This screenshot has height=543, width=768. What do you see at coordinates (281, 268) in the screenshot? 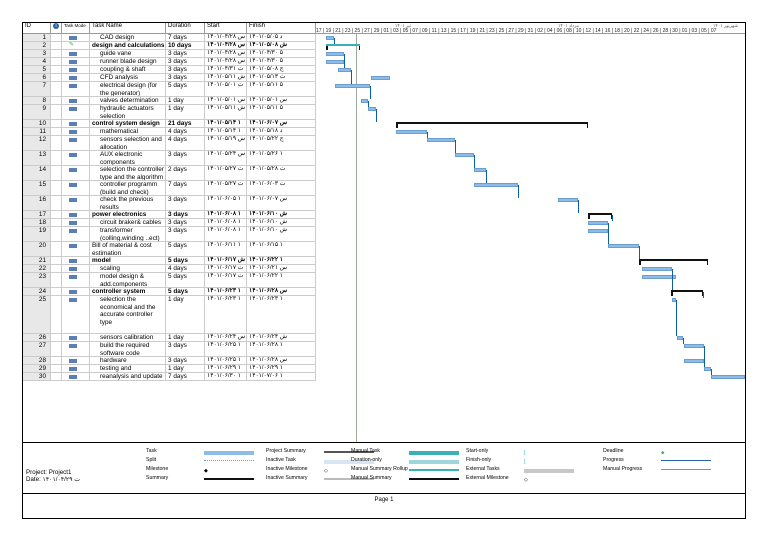
I see `task-finish: ۱۴۰۱/۰۶/۲۱ س` at bounding box center [281, 268].